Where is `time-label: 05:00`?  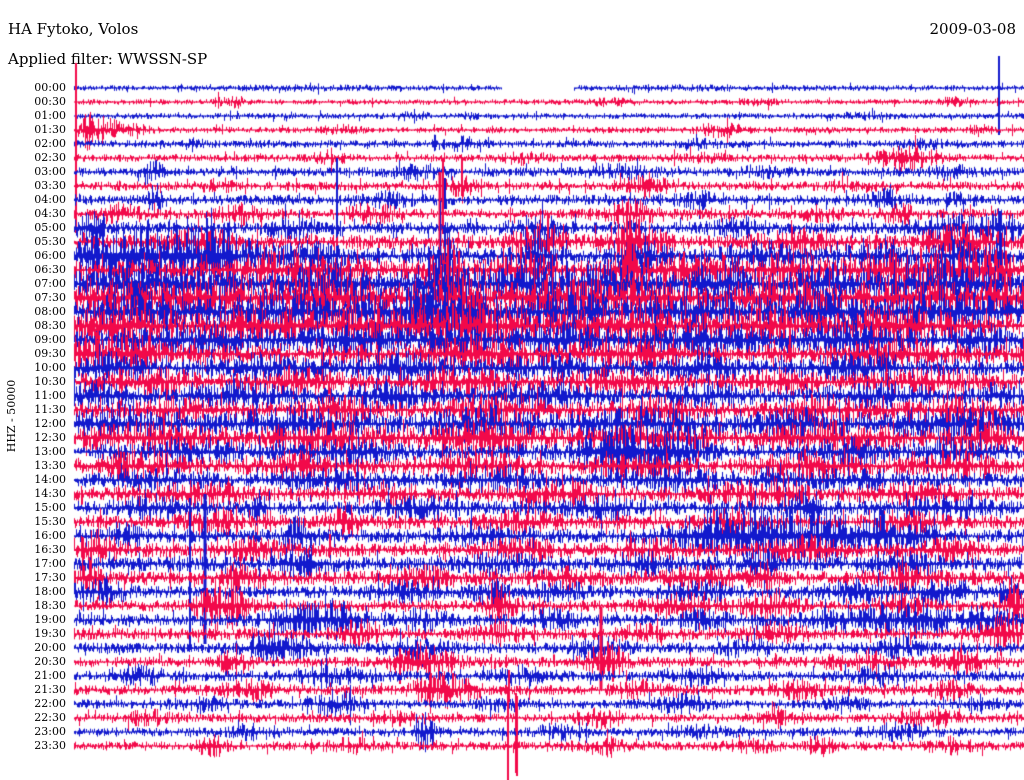 time-label: 05:00 is located at coordinates (50, 227).